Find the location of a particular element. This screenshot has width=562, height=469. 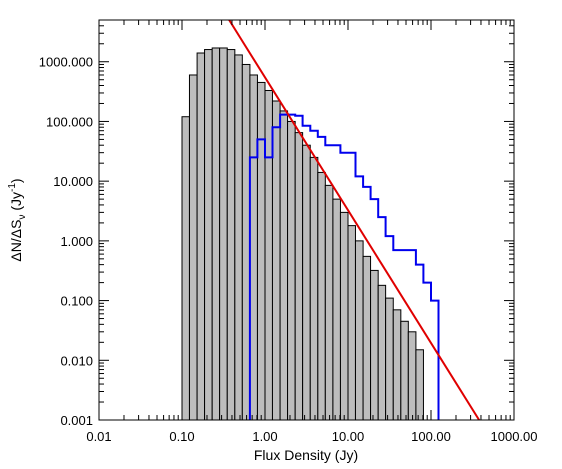

x-tick-label: 10.00 is located at coordinates (348, 436).